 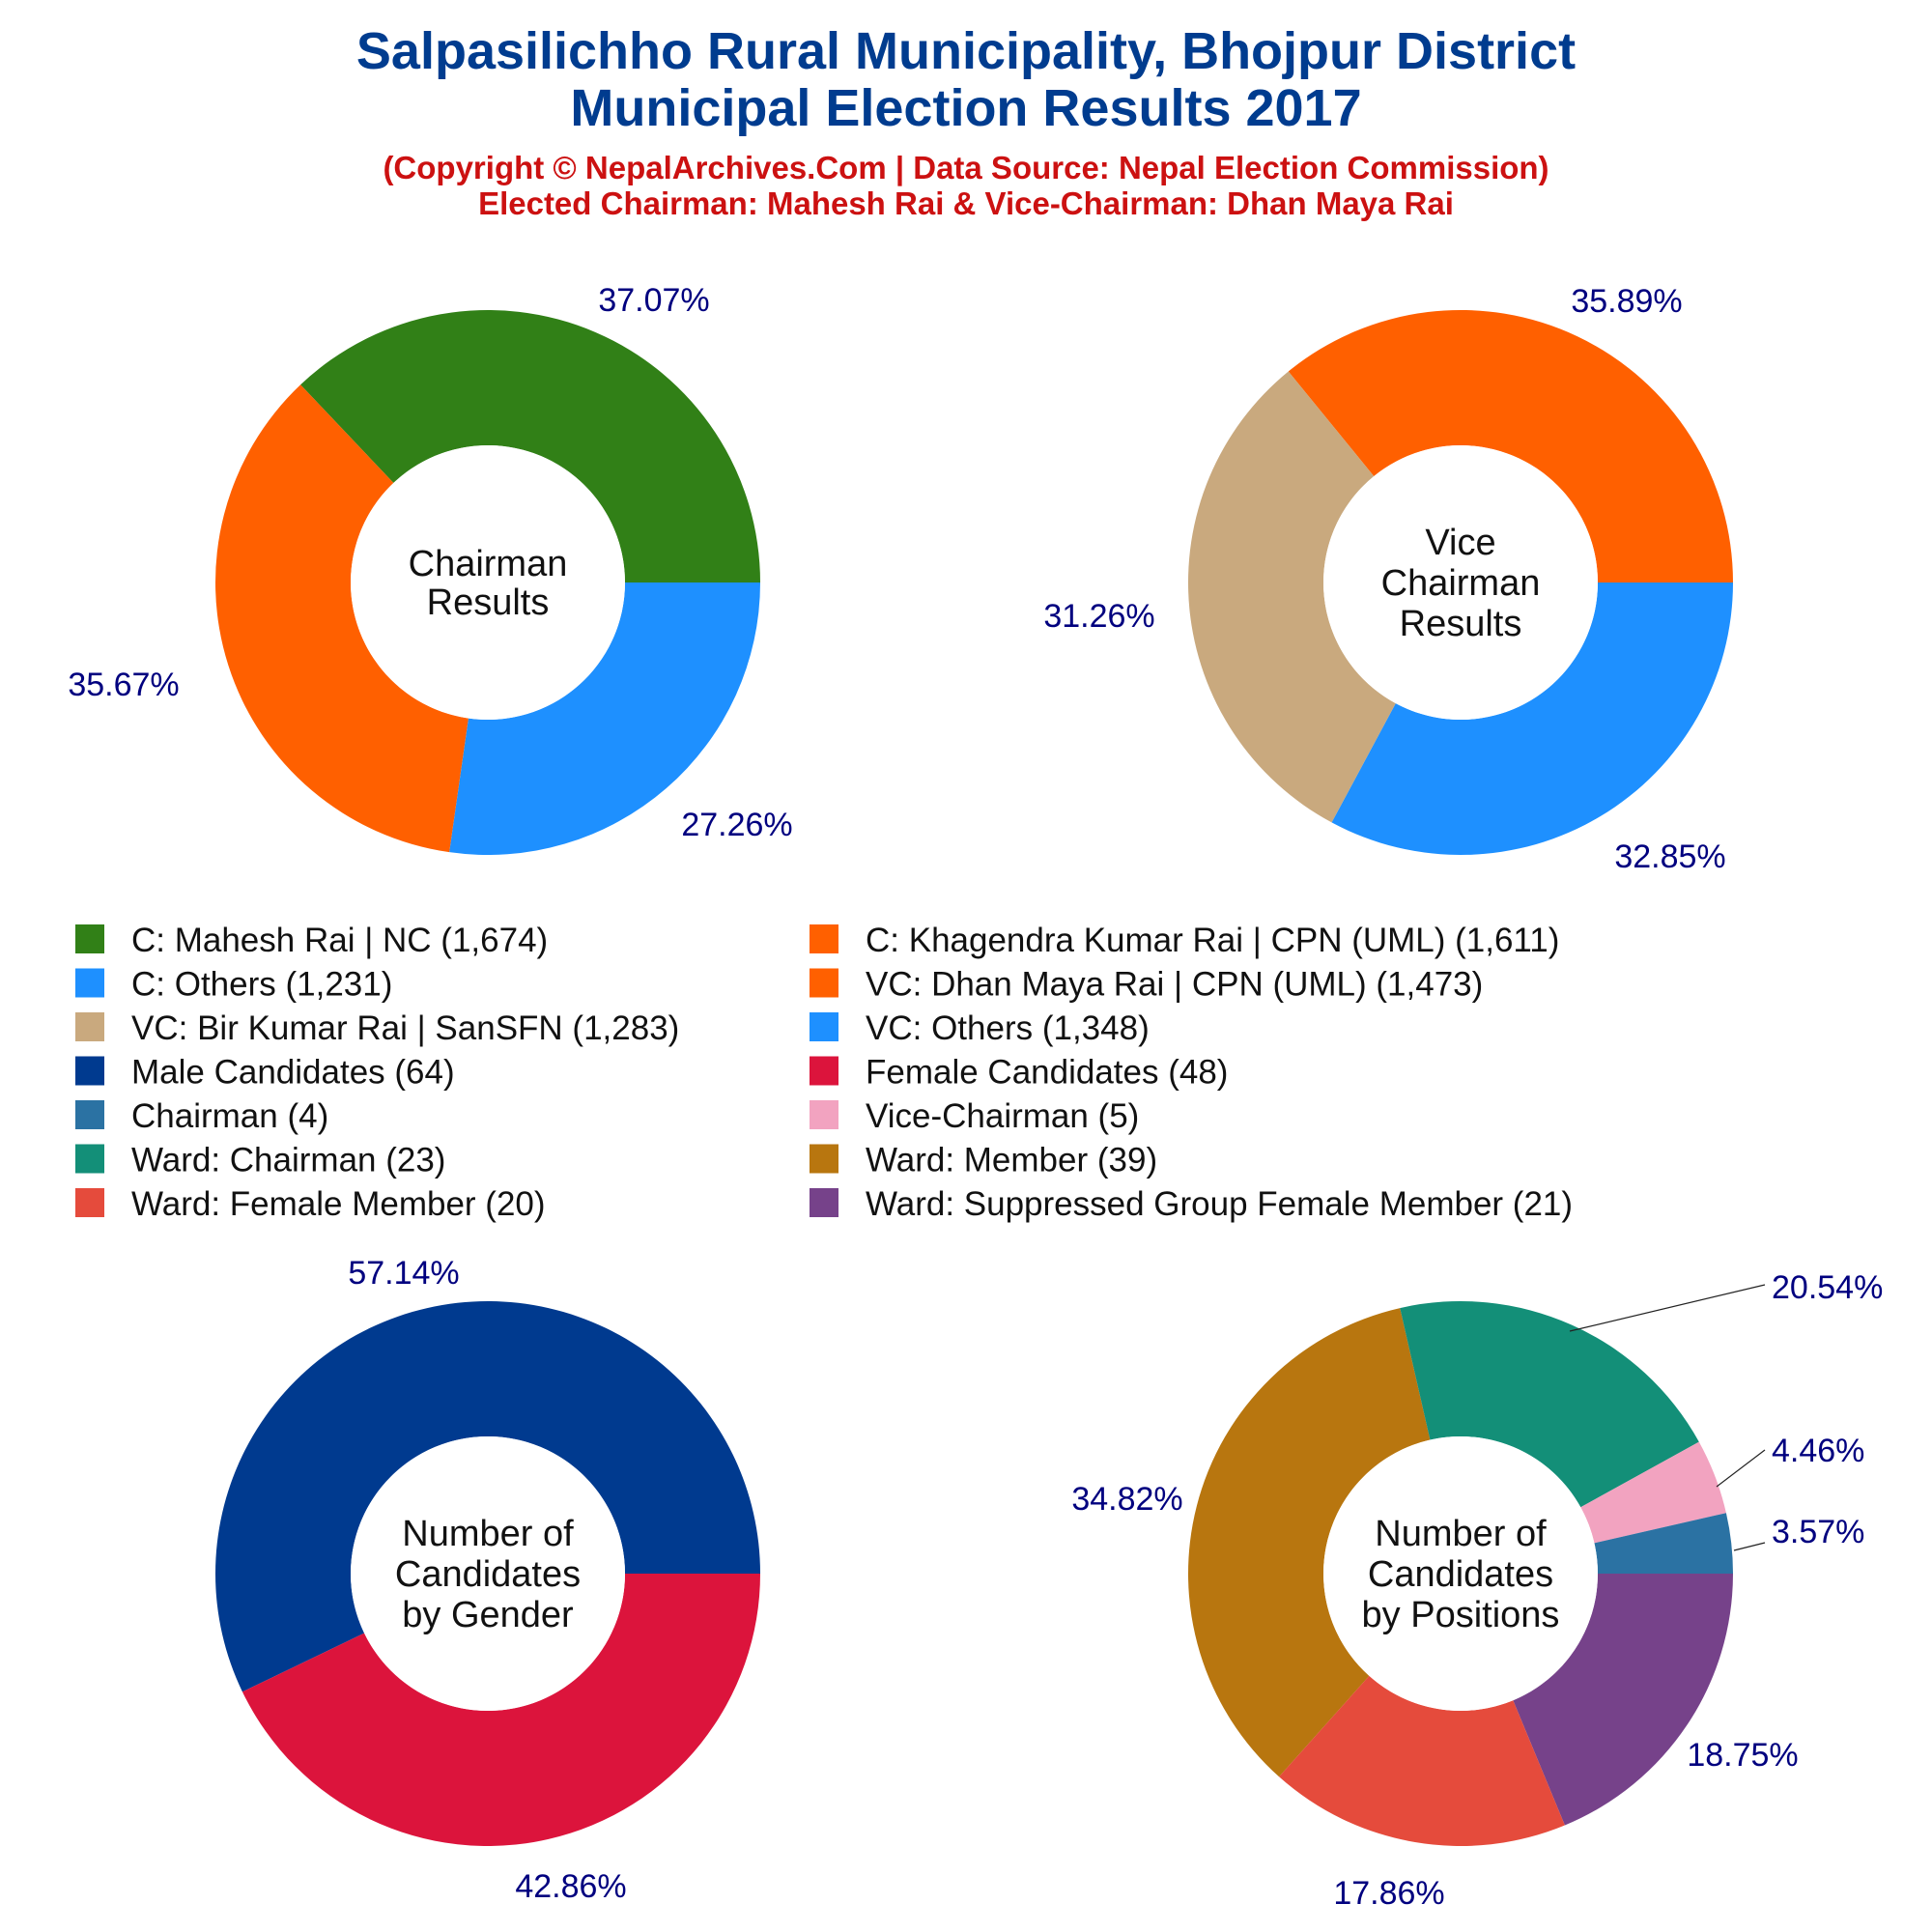 I want to click on legend-label-vc-dhan-maya-rai-cpn-uml-1-473: VC: Dhan Maya Rai | CPN (UML) (1,473), so click(x=1174, y=985).